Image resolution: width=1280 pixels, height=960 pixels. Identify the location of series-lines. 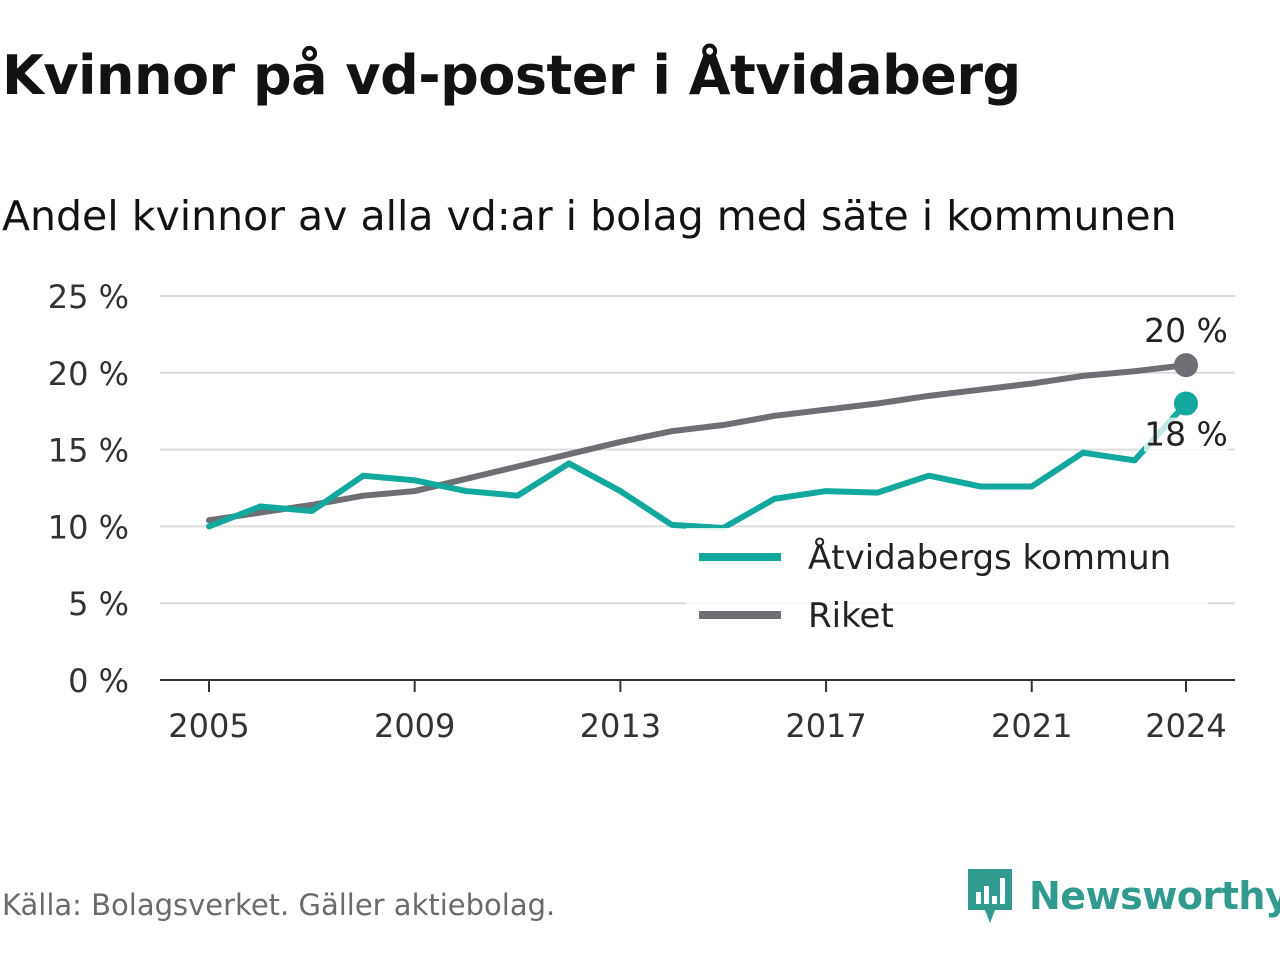
(702, 442).